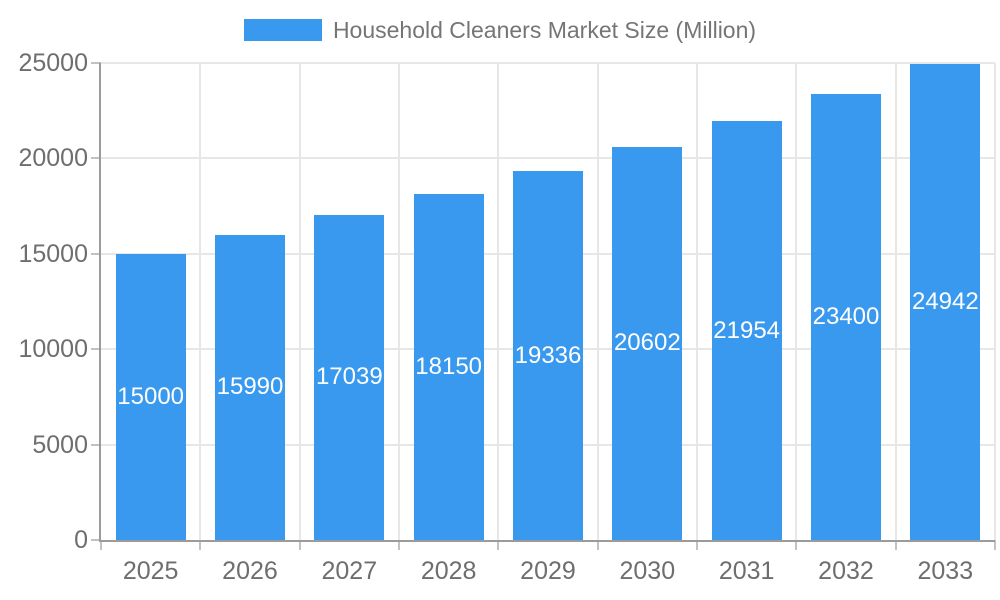  Describe the element at coordinates (60, 444) in the screenshot. I see `y-tick-label: 5000` at that location.